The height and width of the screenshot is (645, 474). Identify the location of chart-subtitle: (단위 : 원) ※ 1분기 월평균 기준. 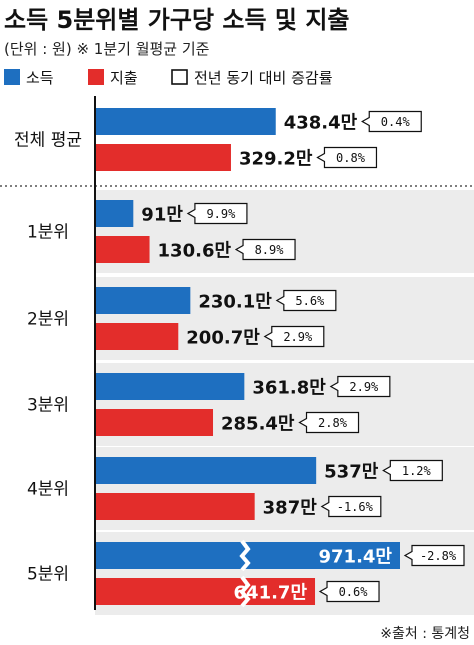
(107, 49).